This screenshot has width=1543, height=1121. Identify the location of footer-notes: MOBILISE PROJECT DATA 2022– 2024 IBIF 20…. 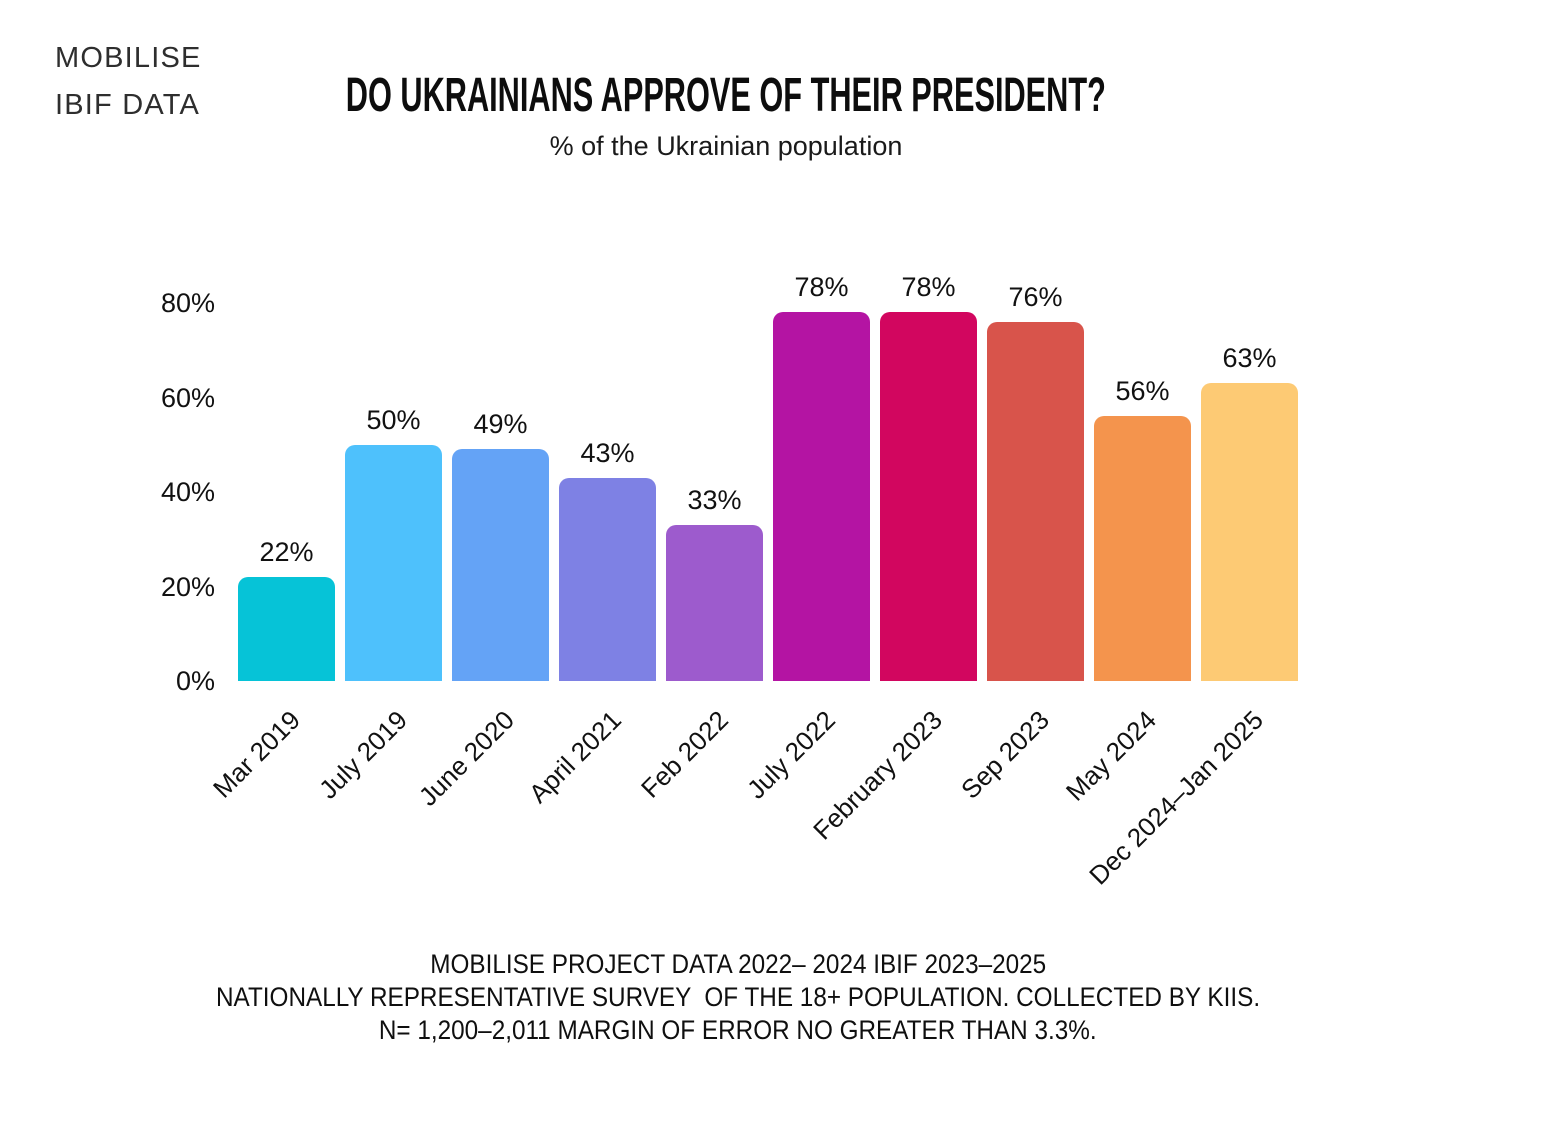
(738, 997).